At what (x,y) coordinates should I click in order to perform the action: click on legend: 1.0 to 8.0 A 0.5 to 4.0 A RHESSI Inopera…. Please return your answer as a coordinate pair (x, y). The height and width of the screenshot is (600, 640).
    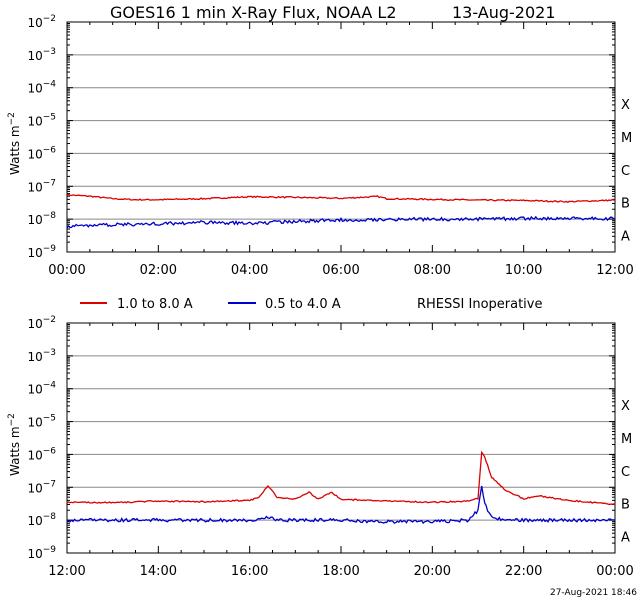
    Looking at the image, I should click on (311, 304).